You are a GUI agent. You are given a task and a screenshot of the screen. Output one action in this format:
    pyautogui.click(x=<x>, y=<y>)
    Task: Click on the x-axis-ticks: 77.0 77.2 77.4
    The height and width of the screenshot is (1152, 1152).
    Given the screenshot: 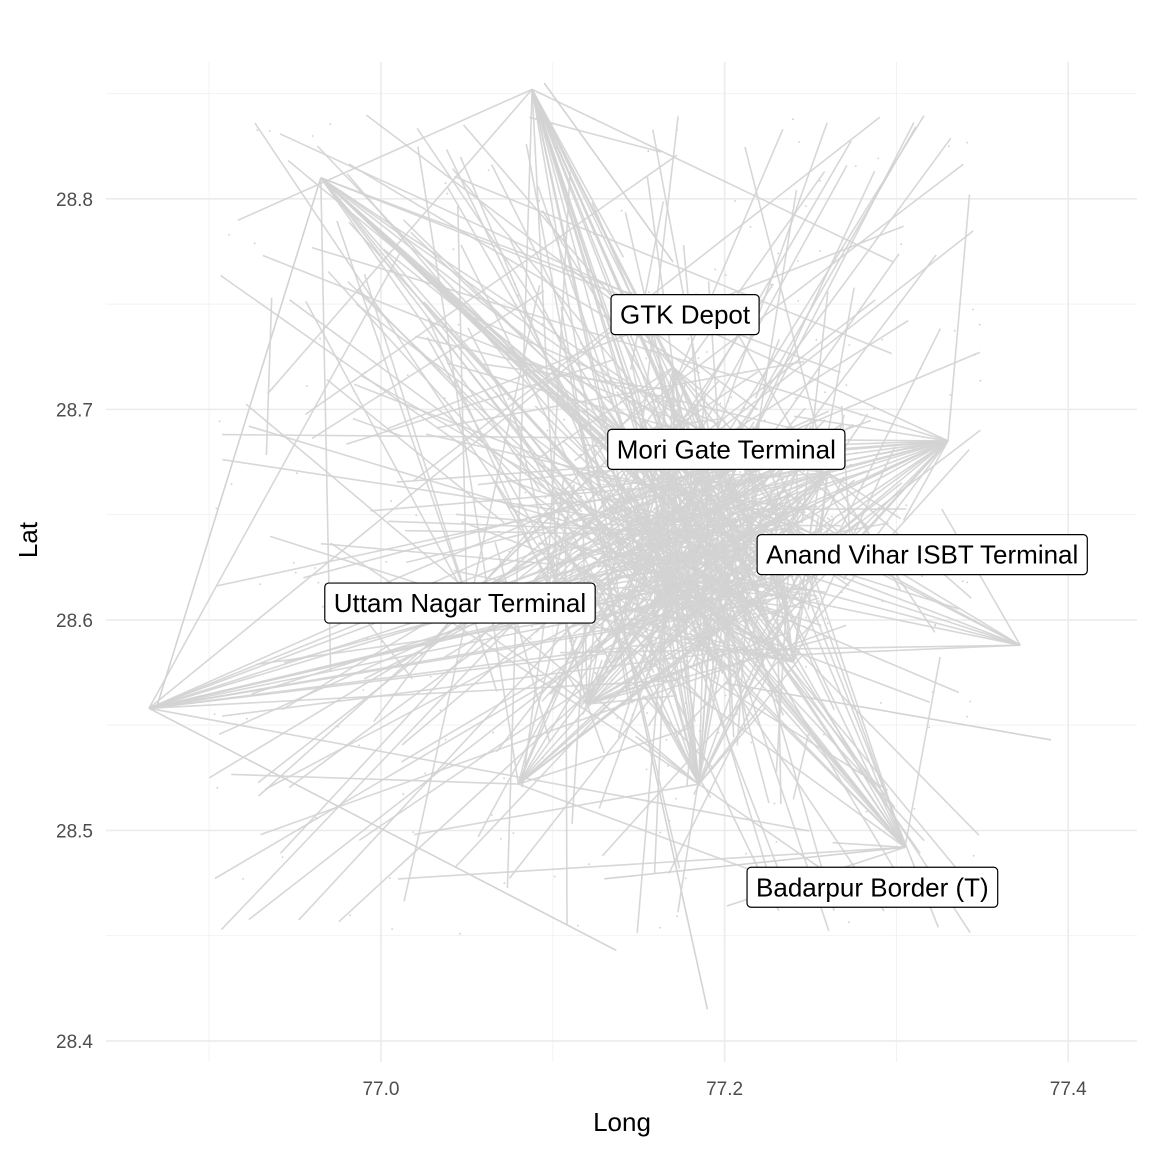 What is the action you would take?
    pyautogui.click(x=724, y=1089)
    